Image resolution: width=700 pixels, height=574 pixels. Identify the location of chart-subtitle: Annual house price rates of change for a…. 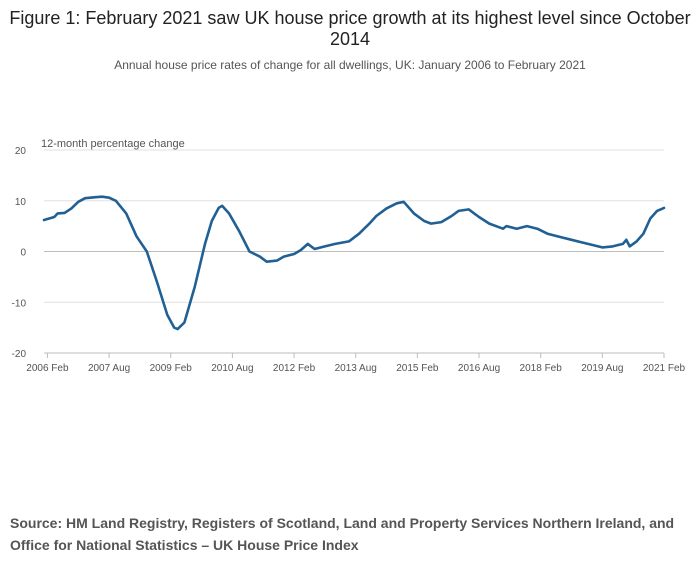
(350, 65).